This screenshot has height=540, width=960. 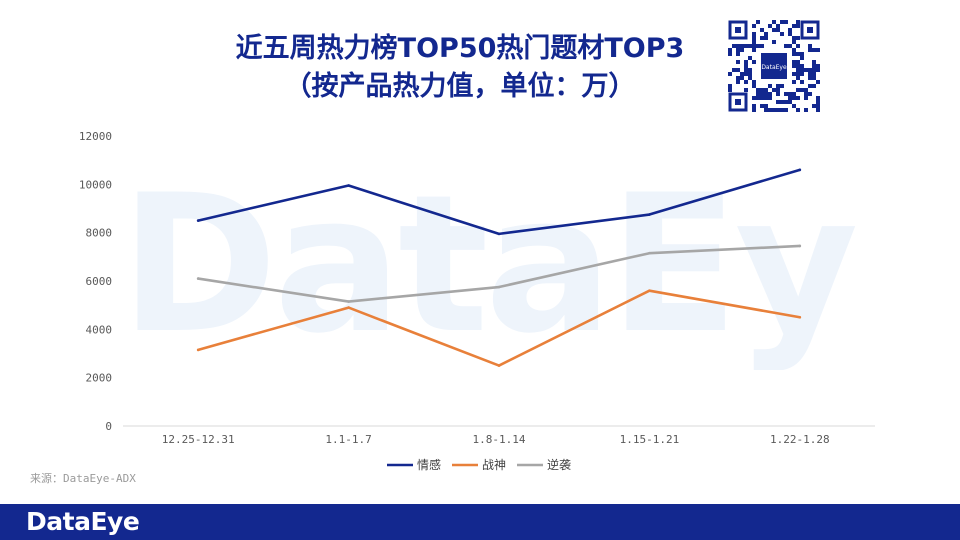 I want to click on qr-code: DataEye, so click(x=774, y=66).